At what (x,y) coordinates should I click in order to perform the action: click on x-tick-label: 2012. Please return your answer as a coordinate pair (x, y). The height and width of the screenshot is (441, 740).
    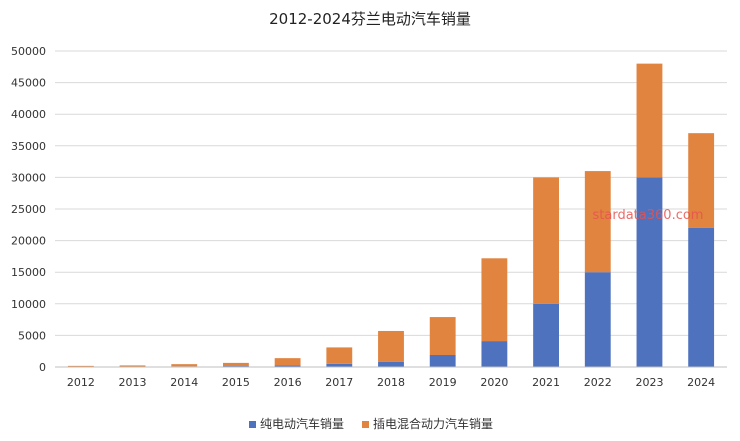
    Looking at the image, I should click on (81, 382).